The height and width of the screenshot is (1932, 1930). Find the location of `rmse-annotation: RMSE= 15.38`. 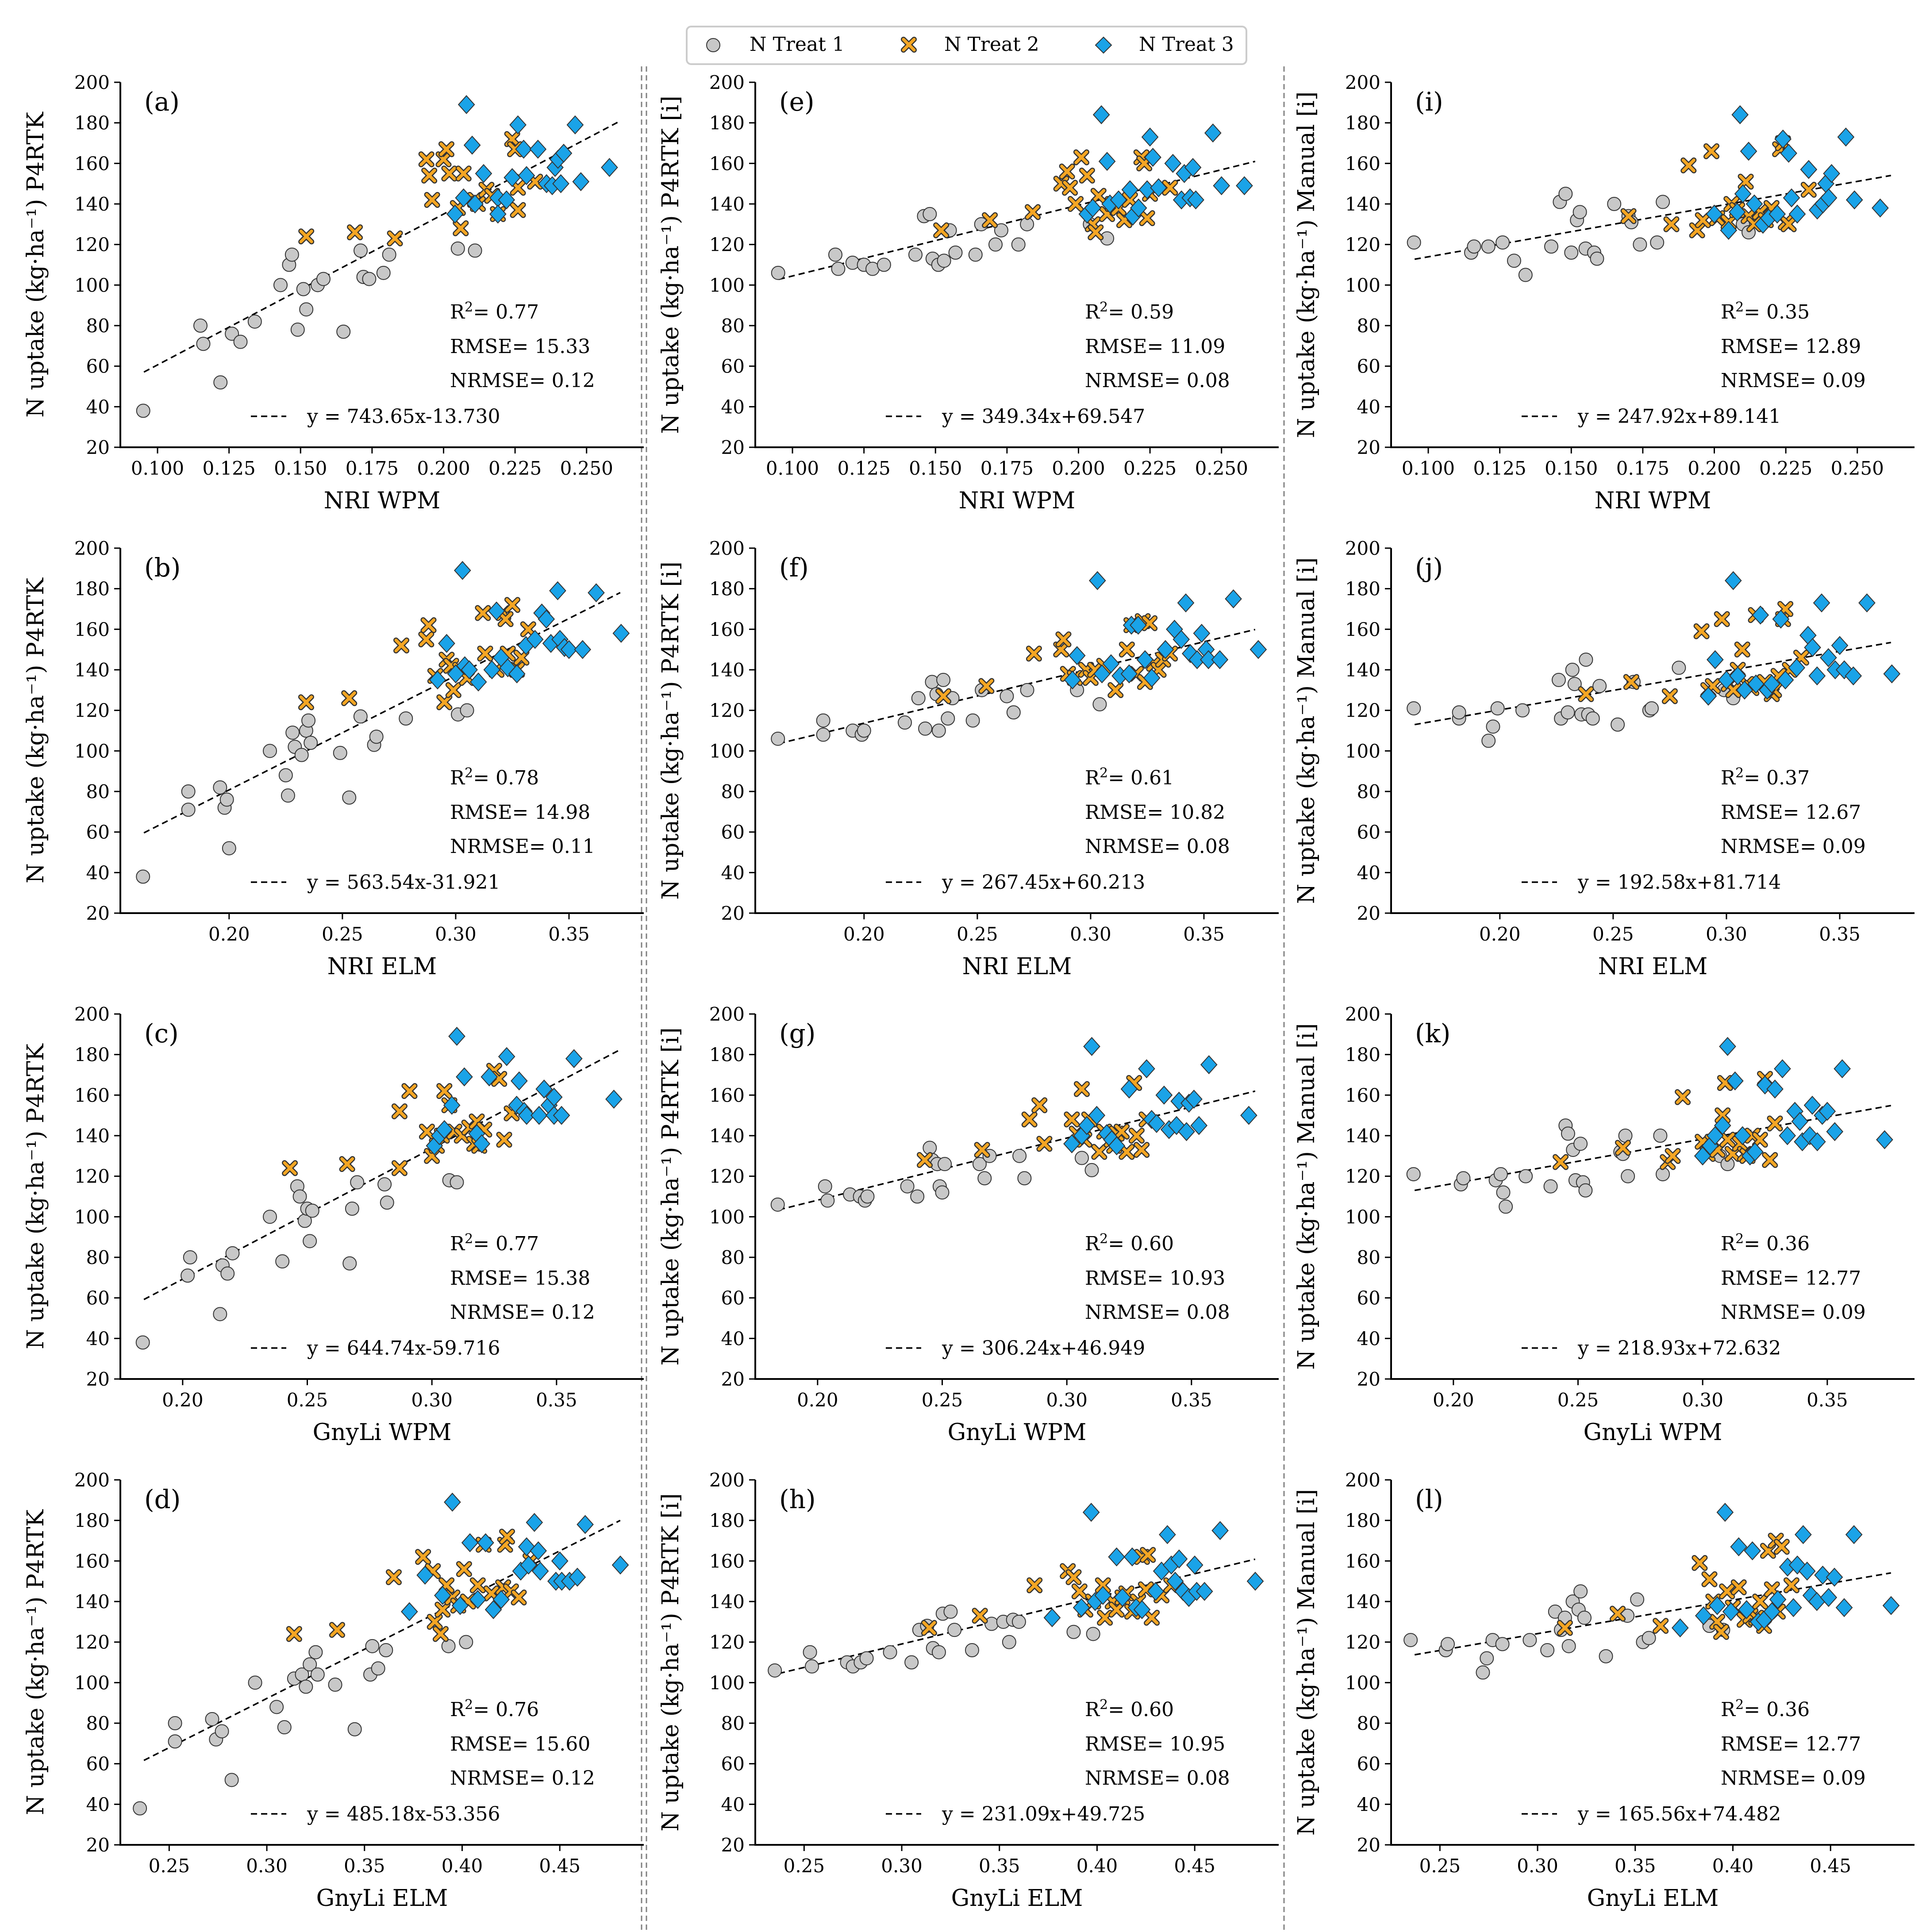

rmse-annotation: RMSE= 15.38 is located at coordinates (520, 1278).